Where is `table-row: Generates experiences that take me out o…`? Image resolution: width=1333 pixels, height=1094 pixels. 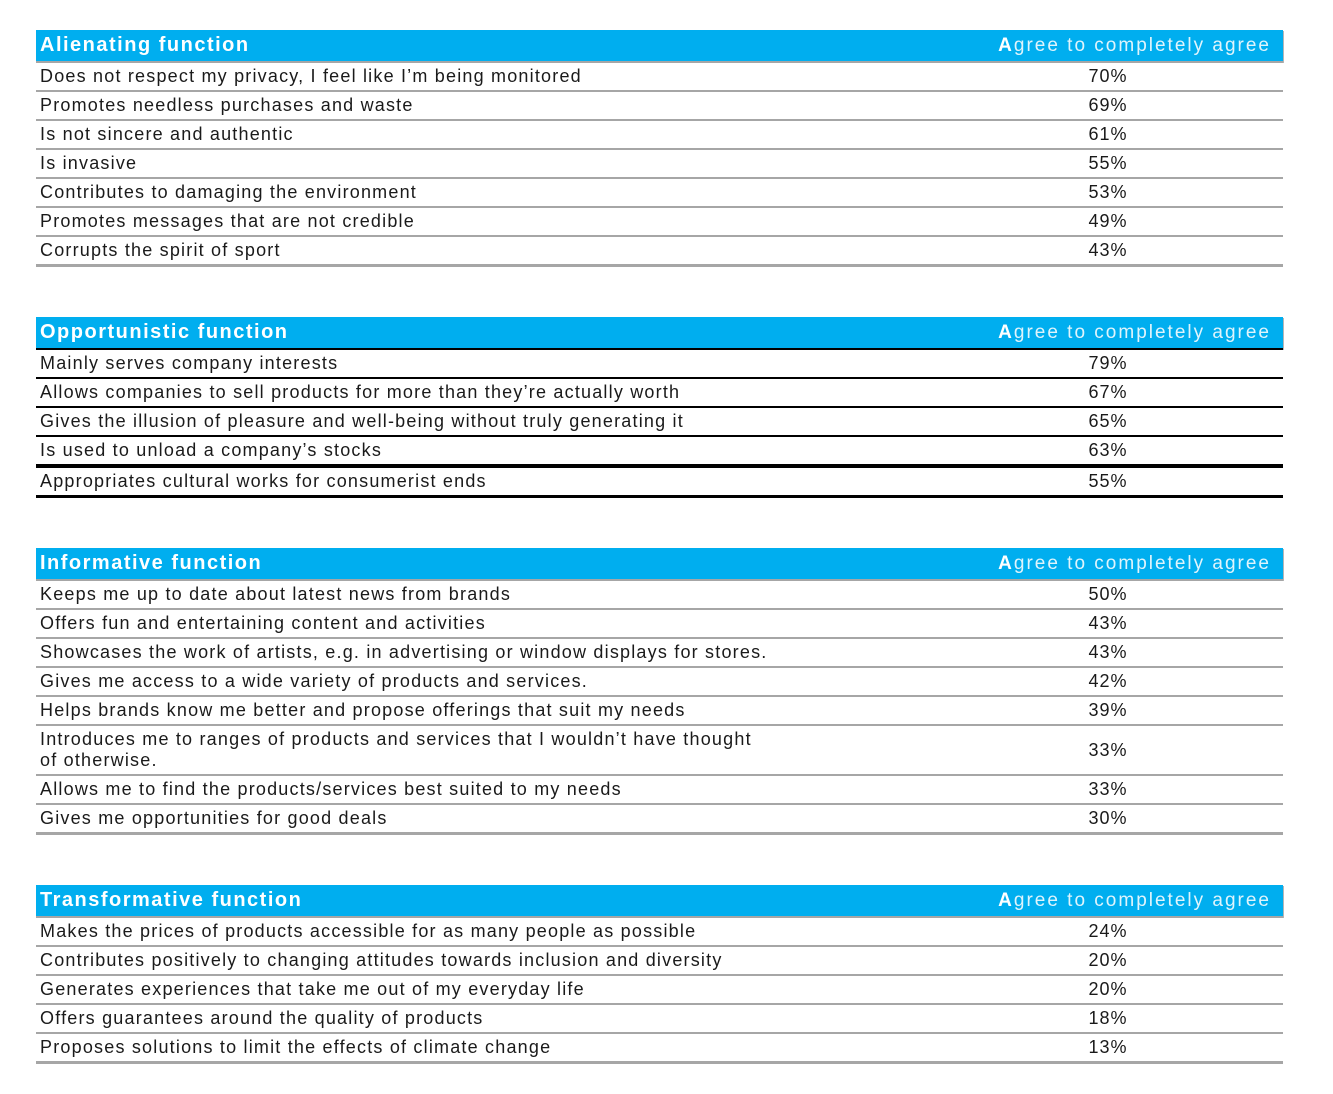
table-row: Generates experiences that take me out o… is located at coordinates (659, 990).